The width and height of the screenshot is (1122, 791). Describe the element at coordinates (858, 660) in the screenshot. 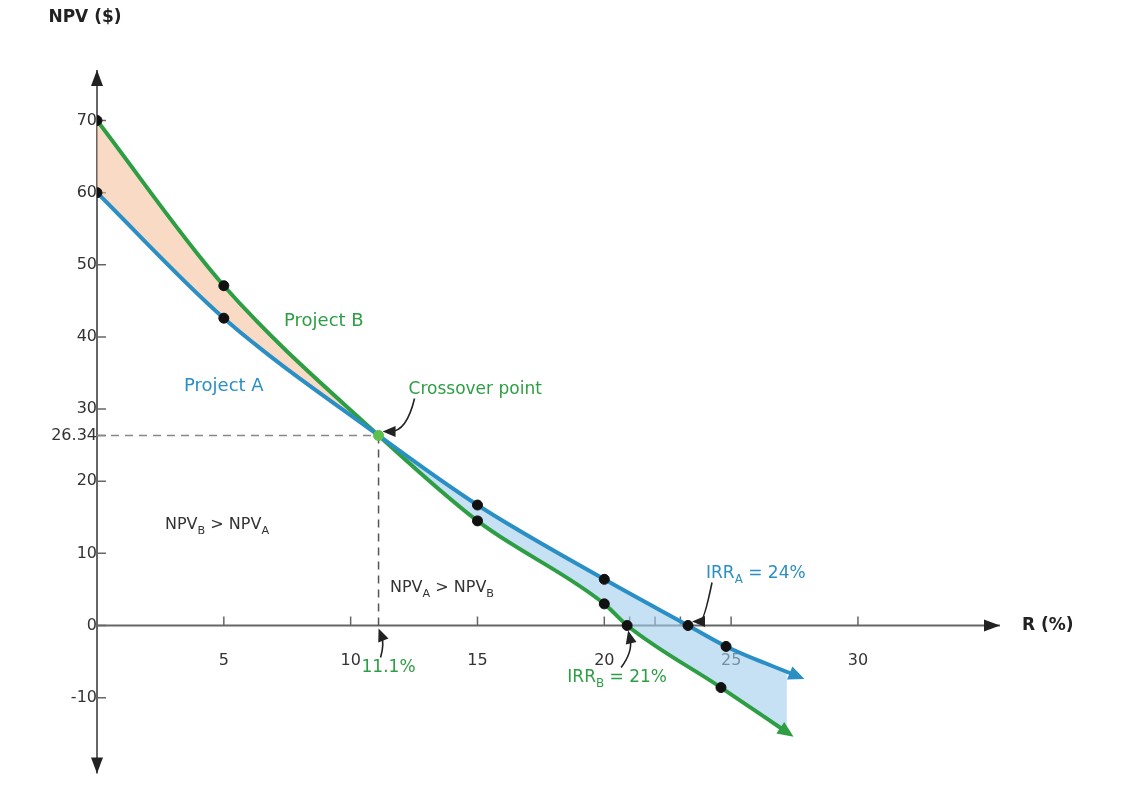

I see `x-tick-label: 30` at that location.